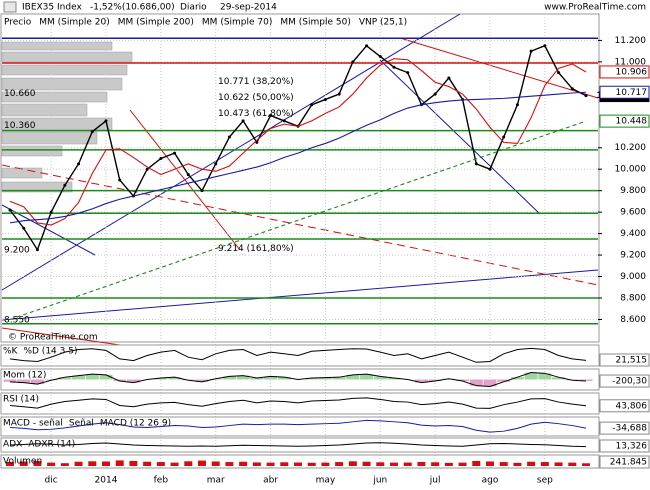  Describe the element at coordinates (595, 8) in the screenshot. I see `source: www.ProRealTime.com` at that location.